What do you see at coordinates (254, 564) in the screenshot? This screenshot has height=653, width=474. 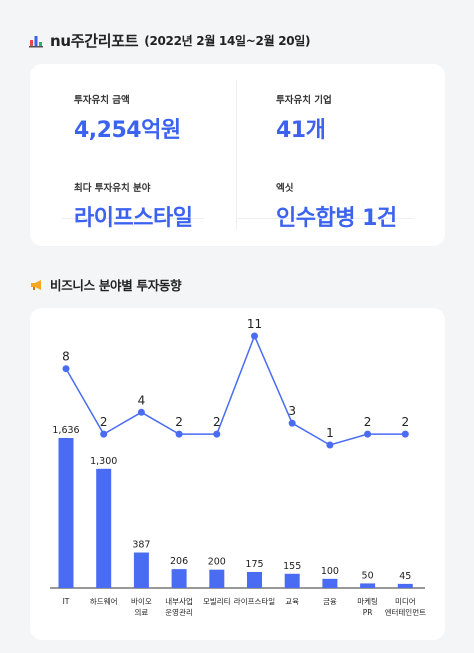 I see `bar-value-label: 175` at bounding box center [254, 564].